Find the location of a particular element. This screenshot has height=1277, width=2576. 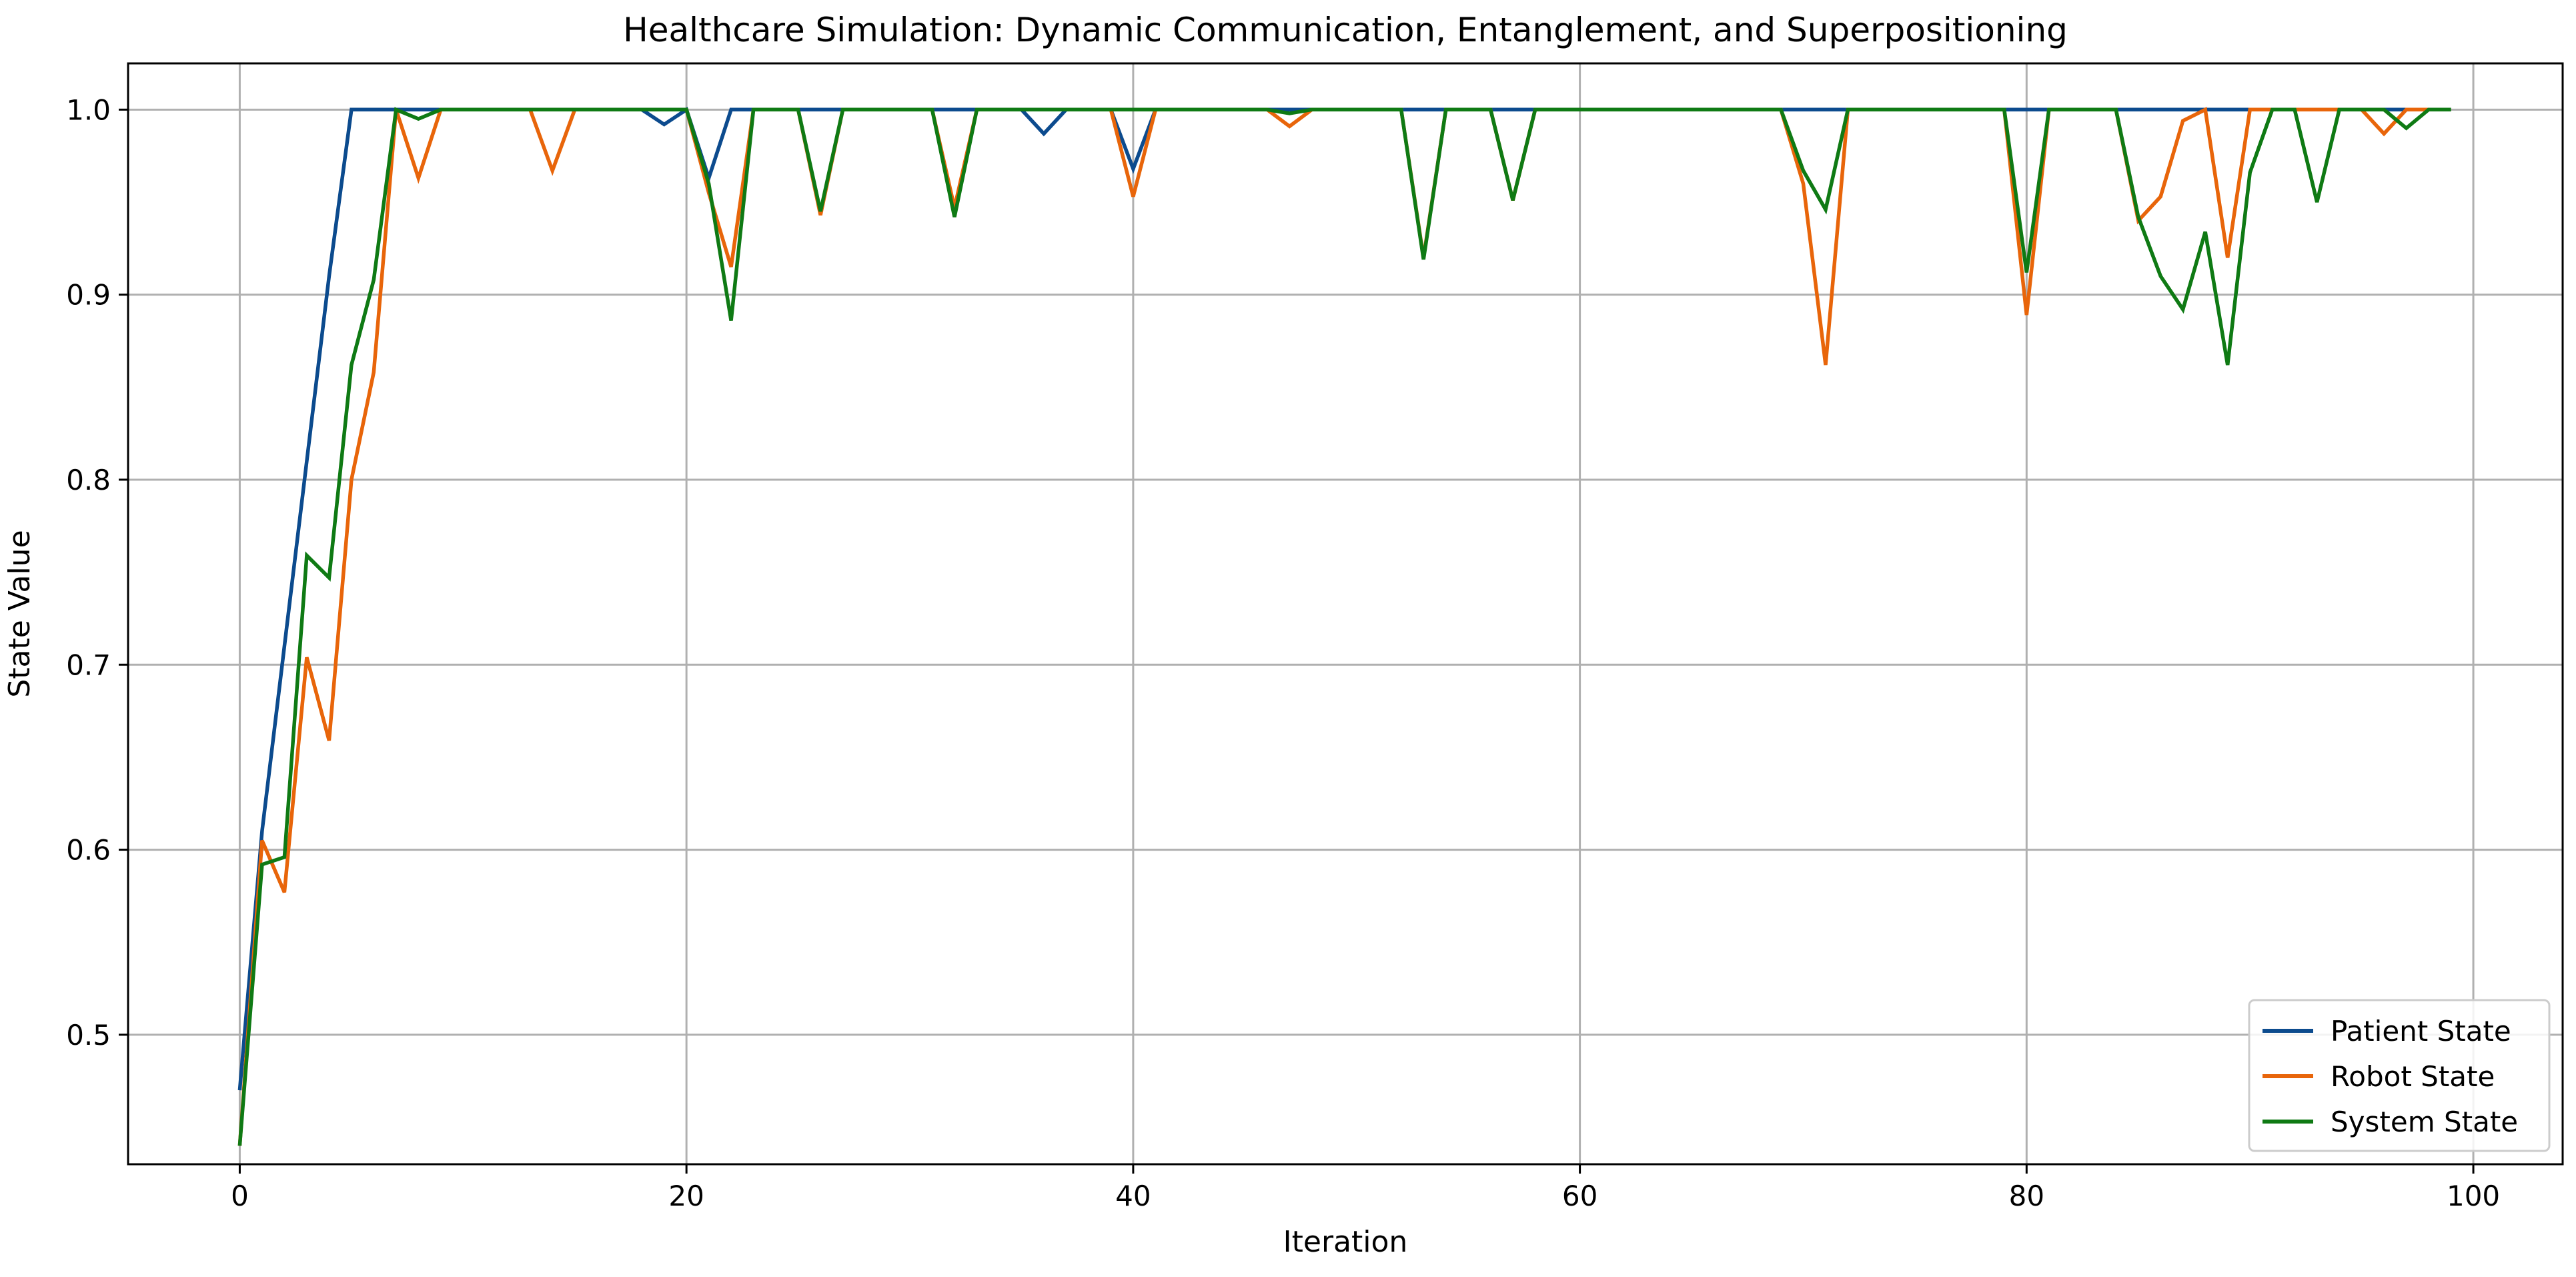

x-tick-label-0: 0 is located at coordinates (240, 1196).